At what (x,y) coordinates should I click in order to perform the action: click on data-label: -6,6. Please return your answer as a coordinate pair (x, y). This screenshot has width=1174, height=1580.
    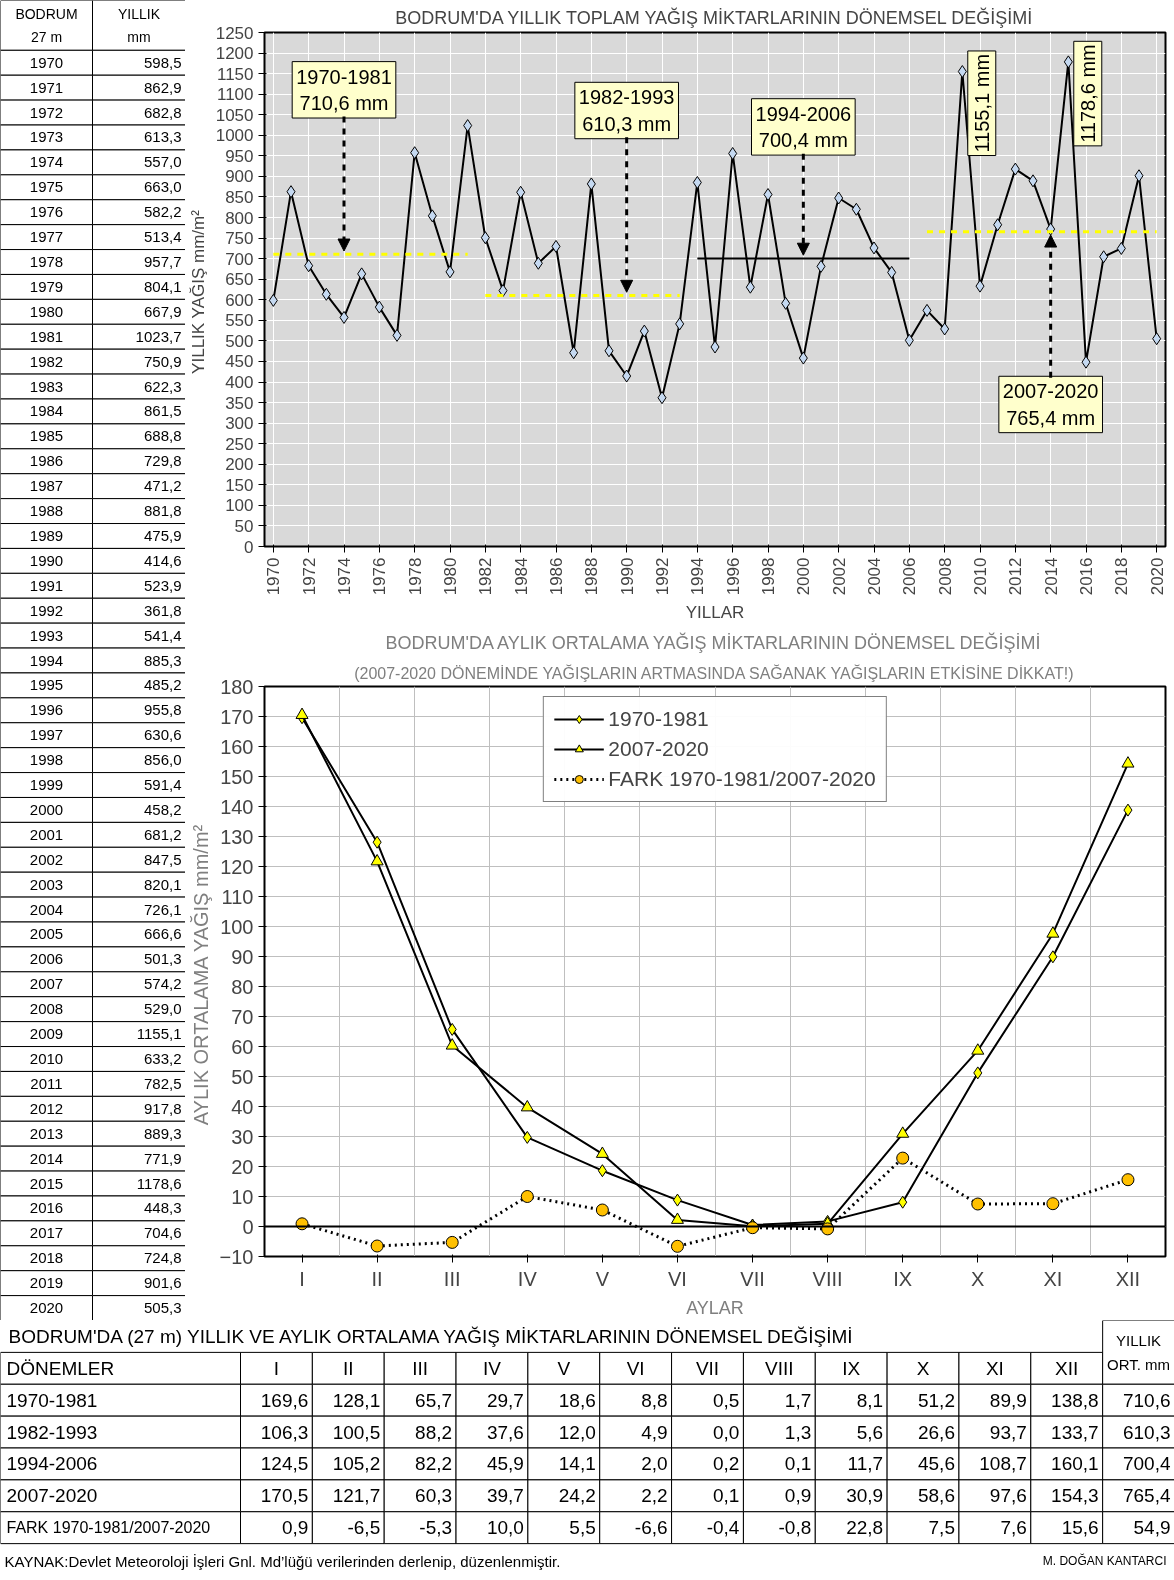
    Looking at the image, I should click on (651, 1528).